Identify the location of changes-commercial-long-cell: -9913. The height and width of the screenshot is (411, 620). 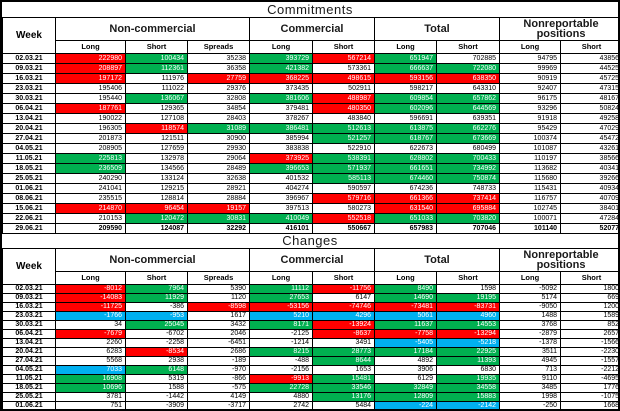
(281, 379).